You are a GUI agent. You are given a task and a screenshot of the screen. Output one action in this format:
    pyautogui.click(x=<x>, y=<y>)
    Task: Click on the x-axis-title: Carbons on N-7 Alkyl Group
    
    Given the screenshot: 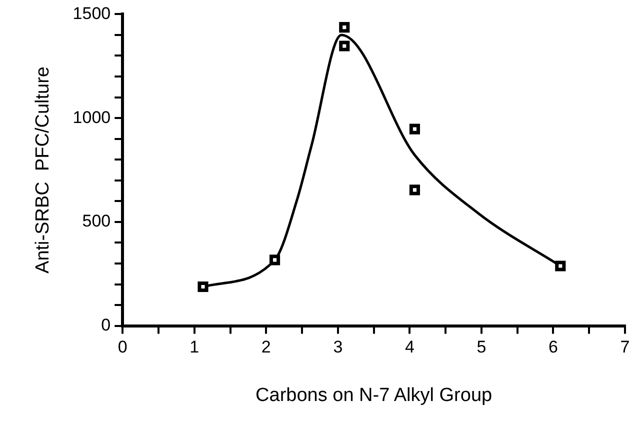 What is the action you would take?
    pyautogui.click(x=374, y=395)
    